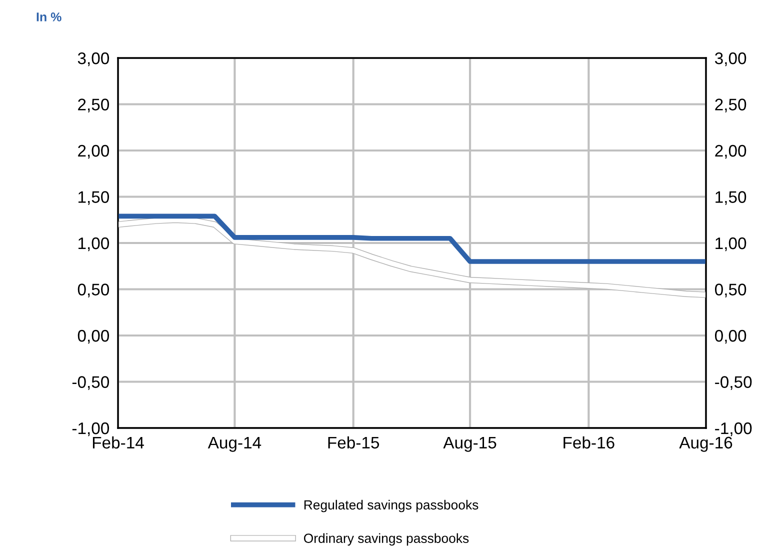 The height and width of the screenshot is (555, 774). What do you see at coordinates (91, 383) in the screenshot?
I see `y-tick-label: -0,50` at bounding box center [91, 383].